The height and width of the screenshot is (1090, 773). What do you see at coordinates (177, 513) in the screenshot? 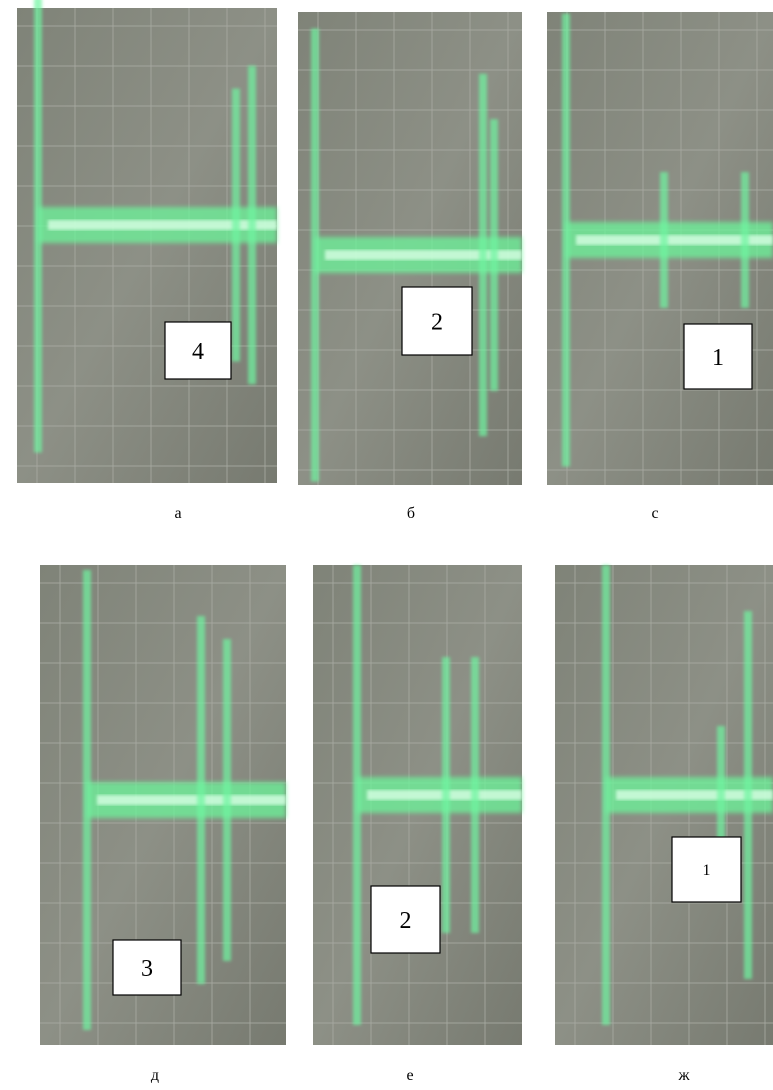
I see `panel-caption: а` at bounding box center [177, 513].